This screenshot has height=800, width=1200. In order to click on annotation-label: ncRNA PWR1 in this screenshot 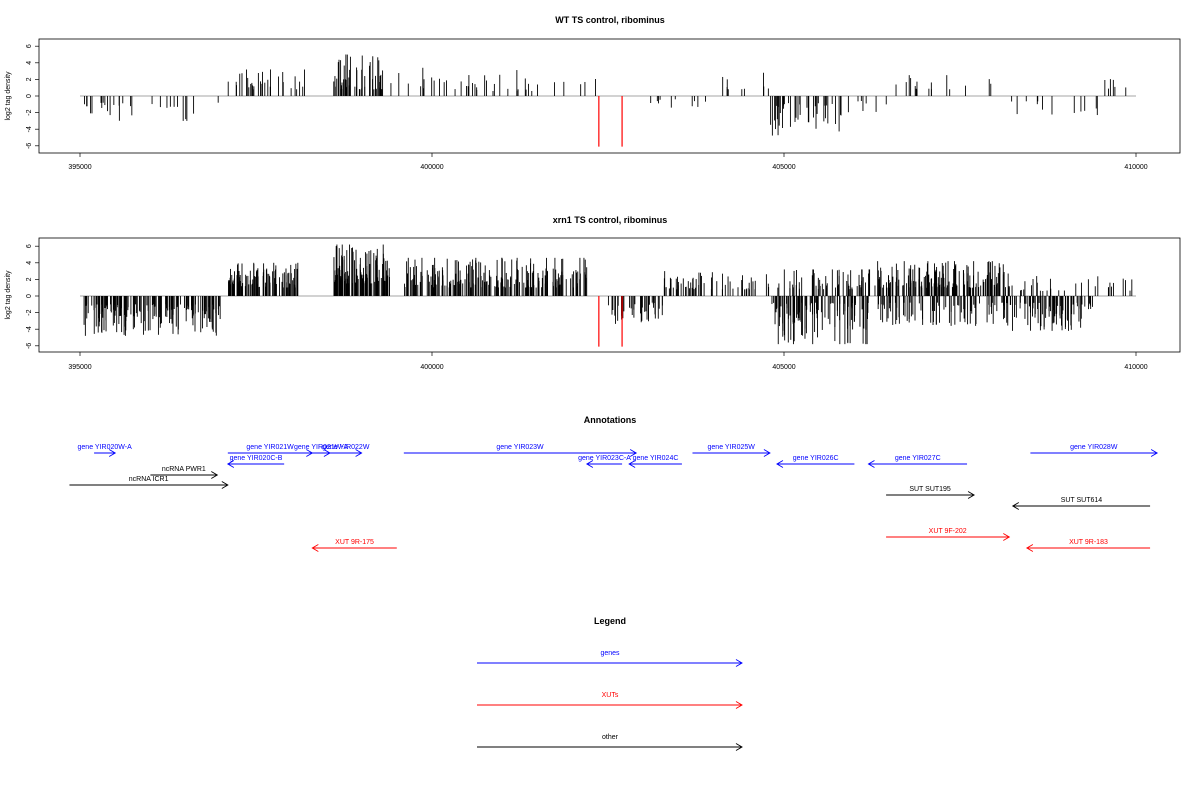, I will do `click(184, 469)`.